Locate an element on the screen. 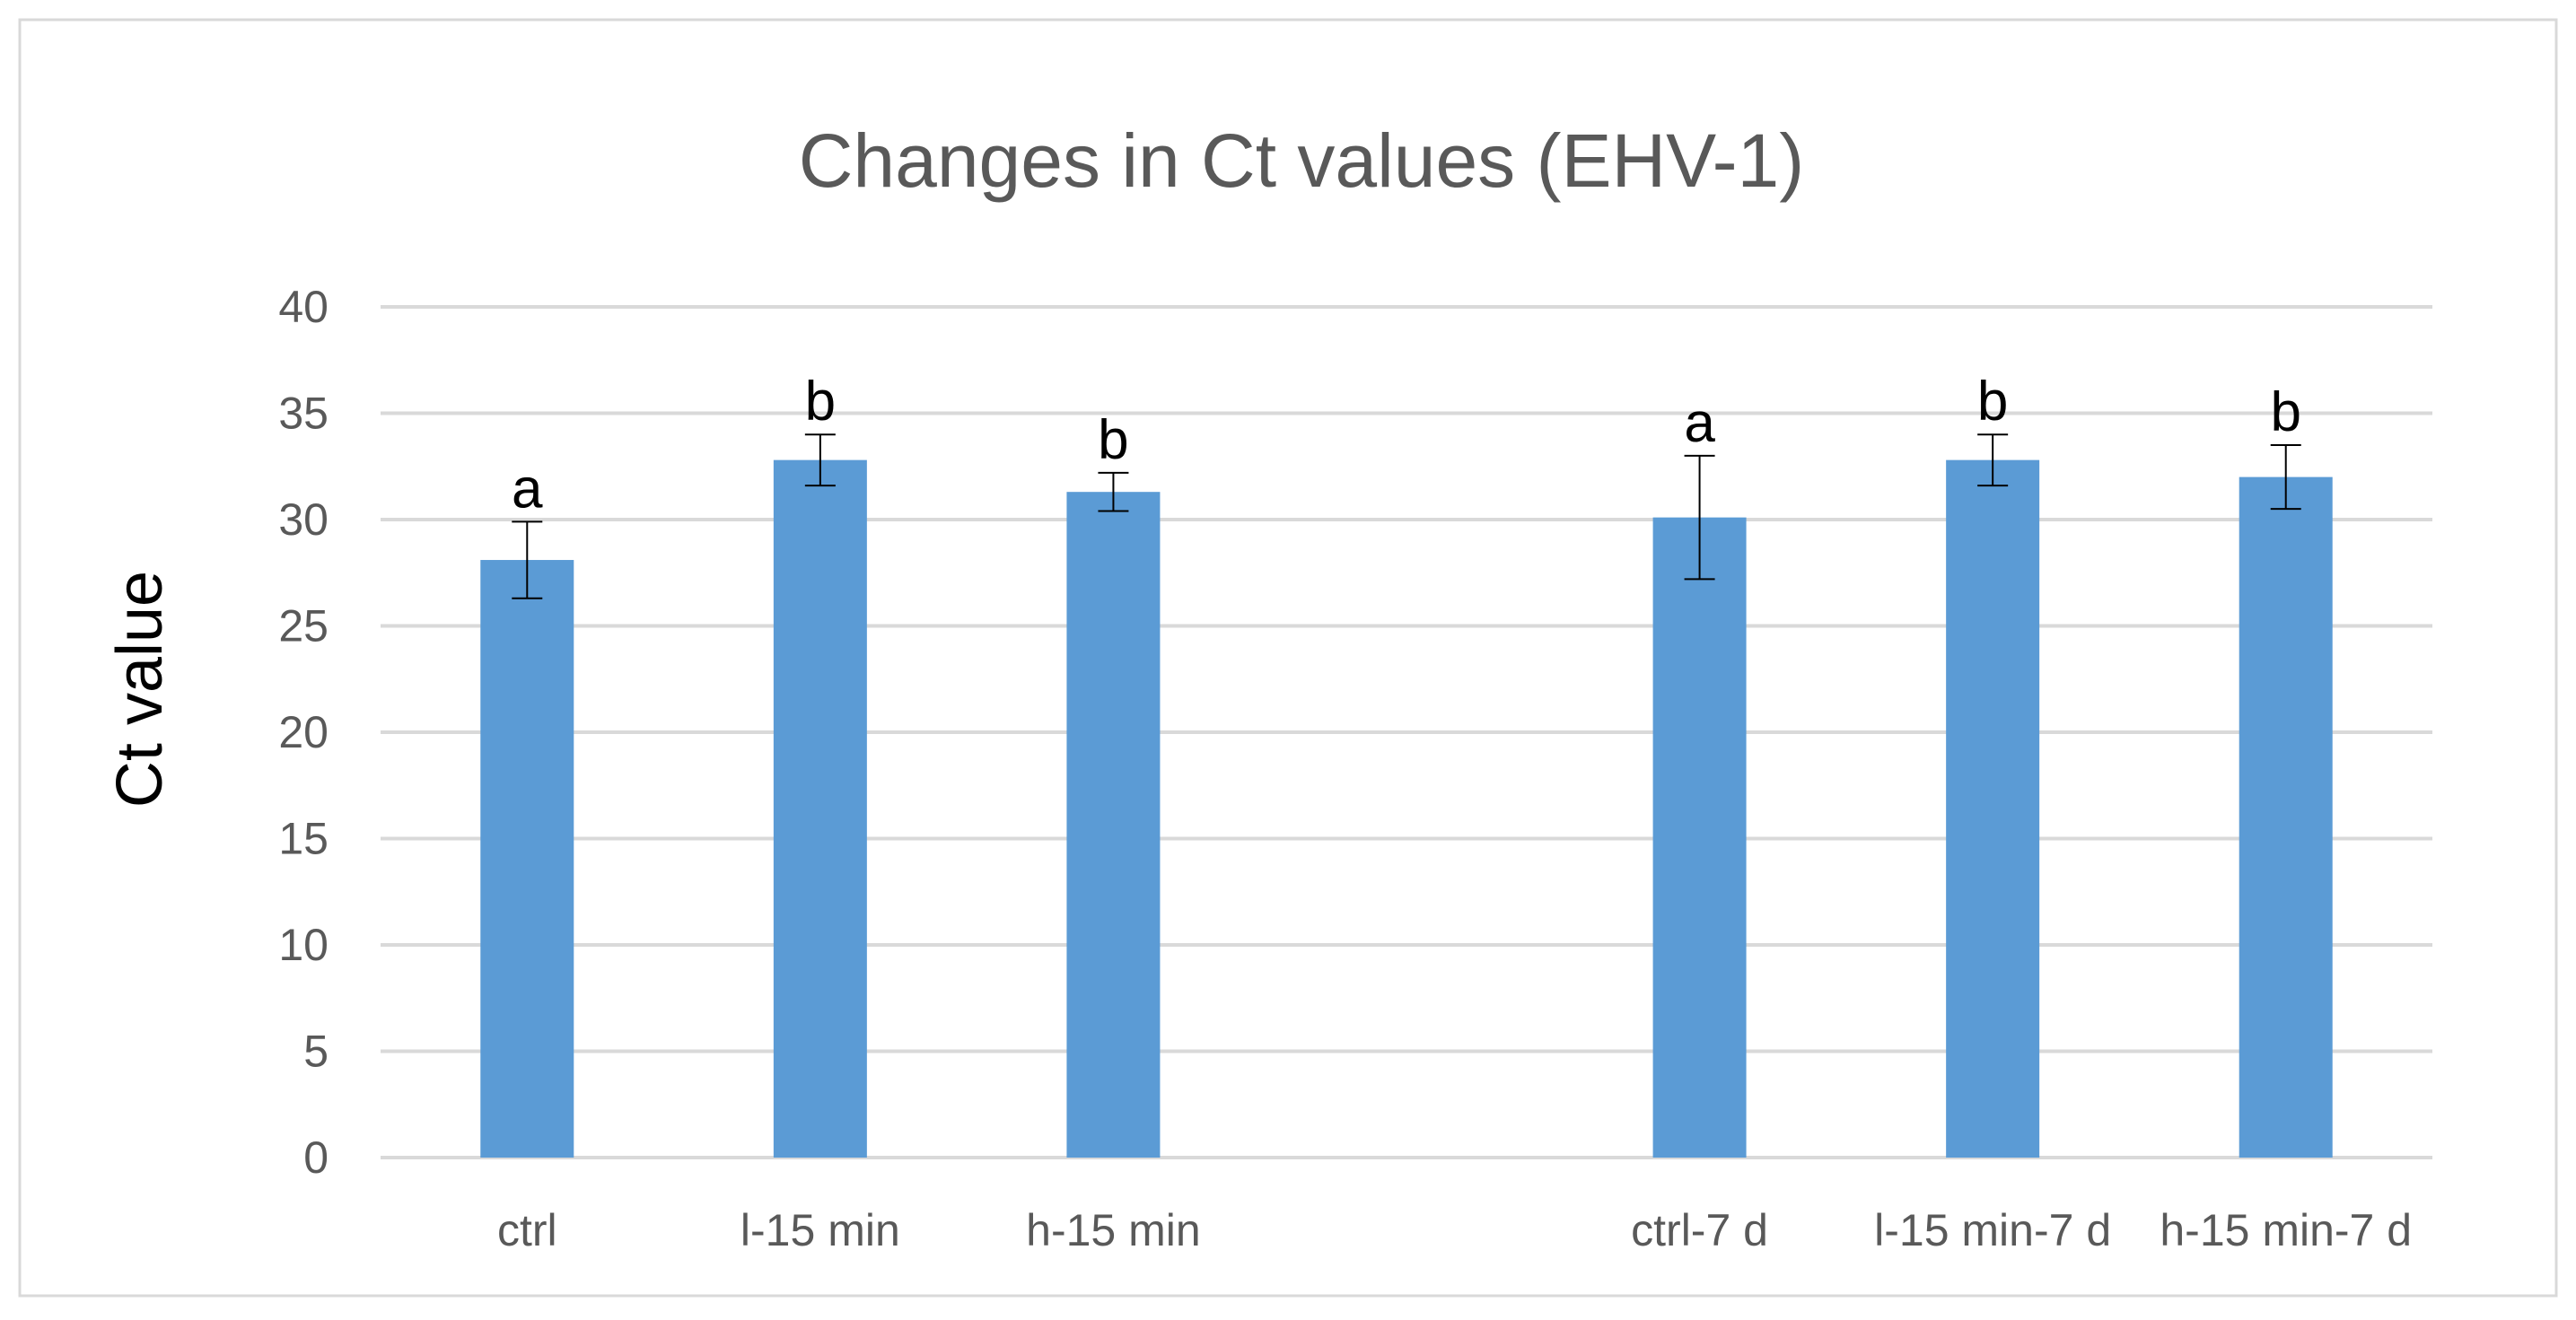 Image resolution: width=2576 pixels, height=1320 pixels. y-tick-label: 20 is located at coordinates (303, 732).